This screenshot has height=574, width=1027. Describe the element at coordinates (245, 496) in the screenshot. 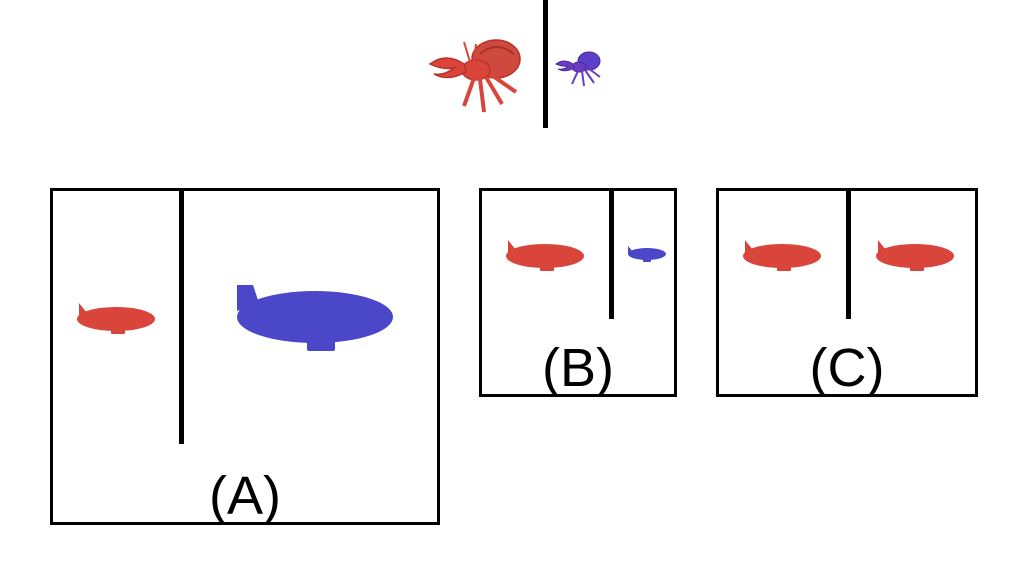

I see `option-a-label: (A)` at that location.